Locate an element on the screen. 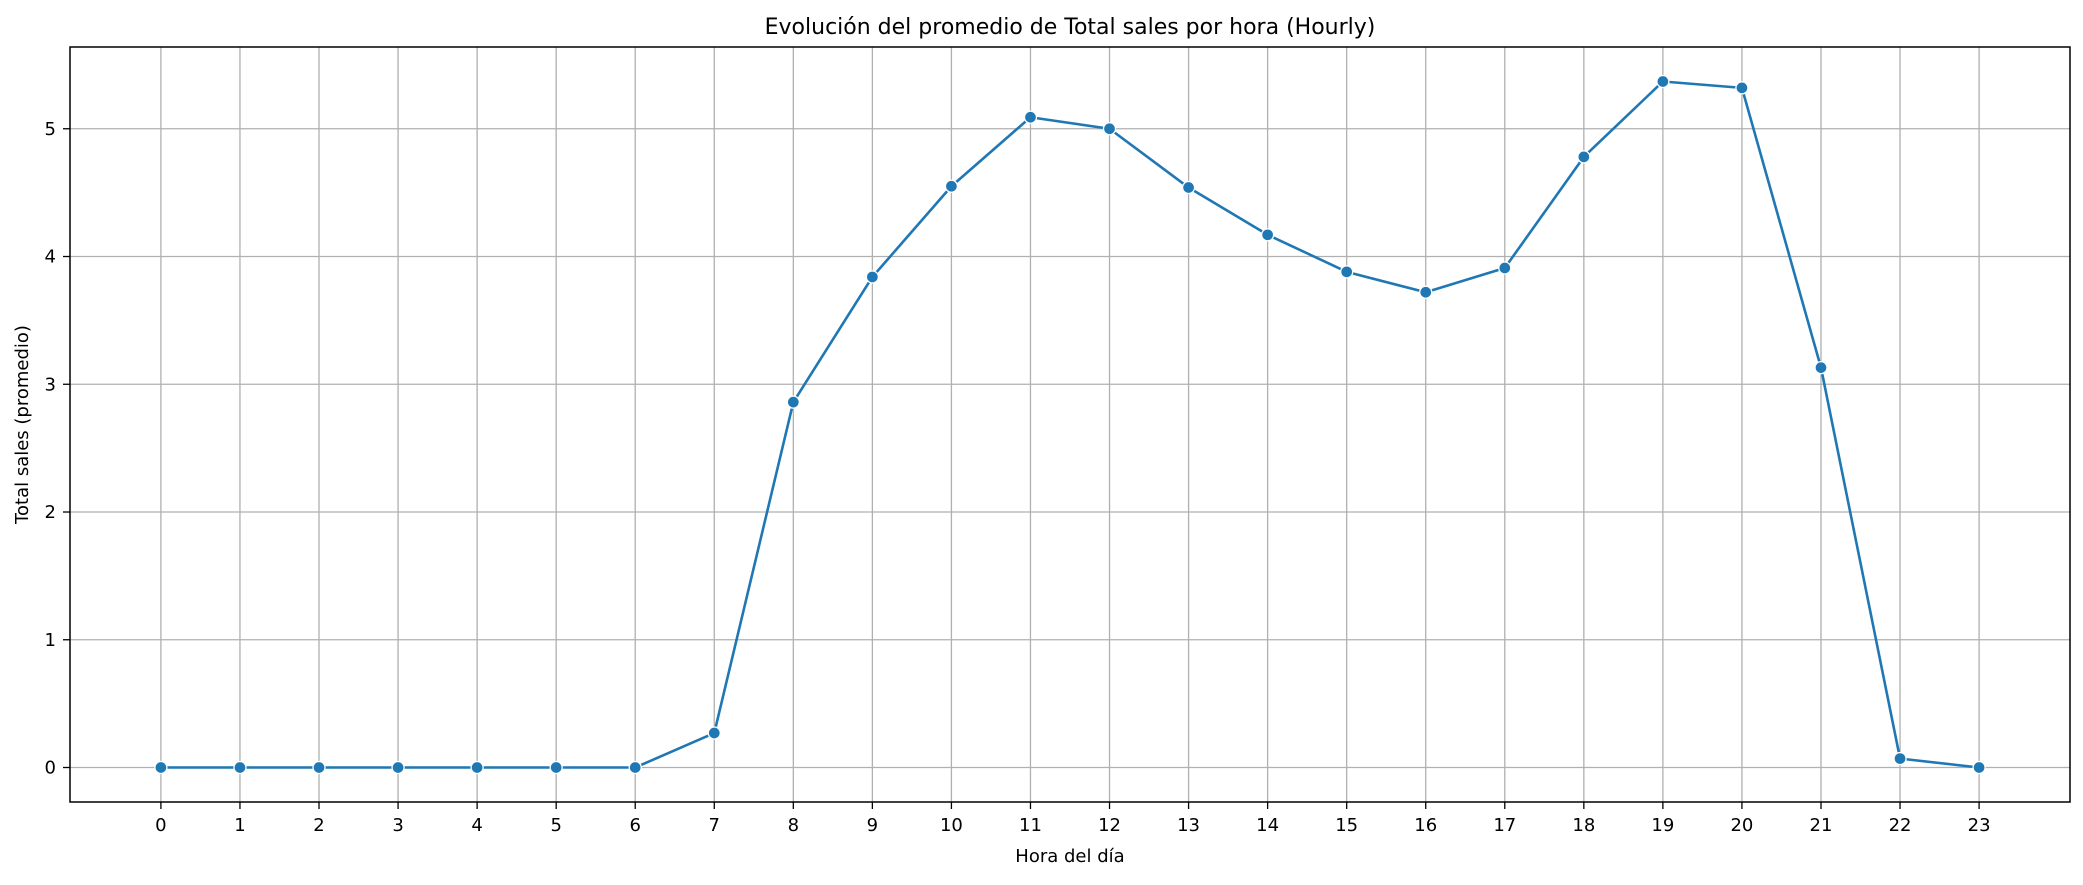 The width and height of the screenshot is (2083, 885). x-tick-label: 3 is located at coordinates (397, 825).